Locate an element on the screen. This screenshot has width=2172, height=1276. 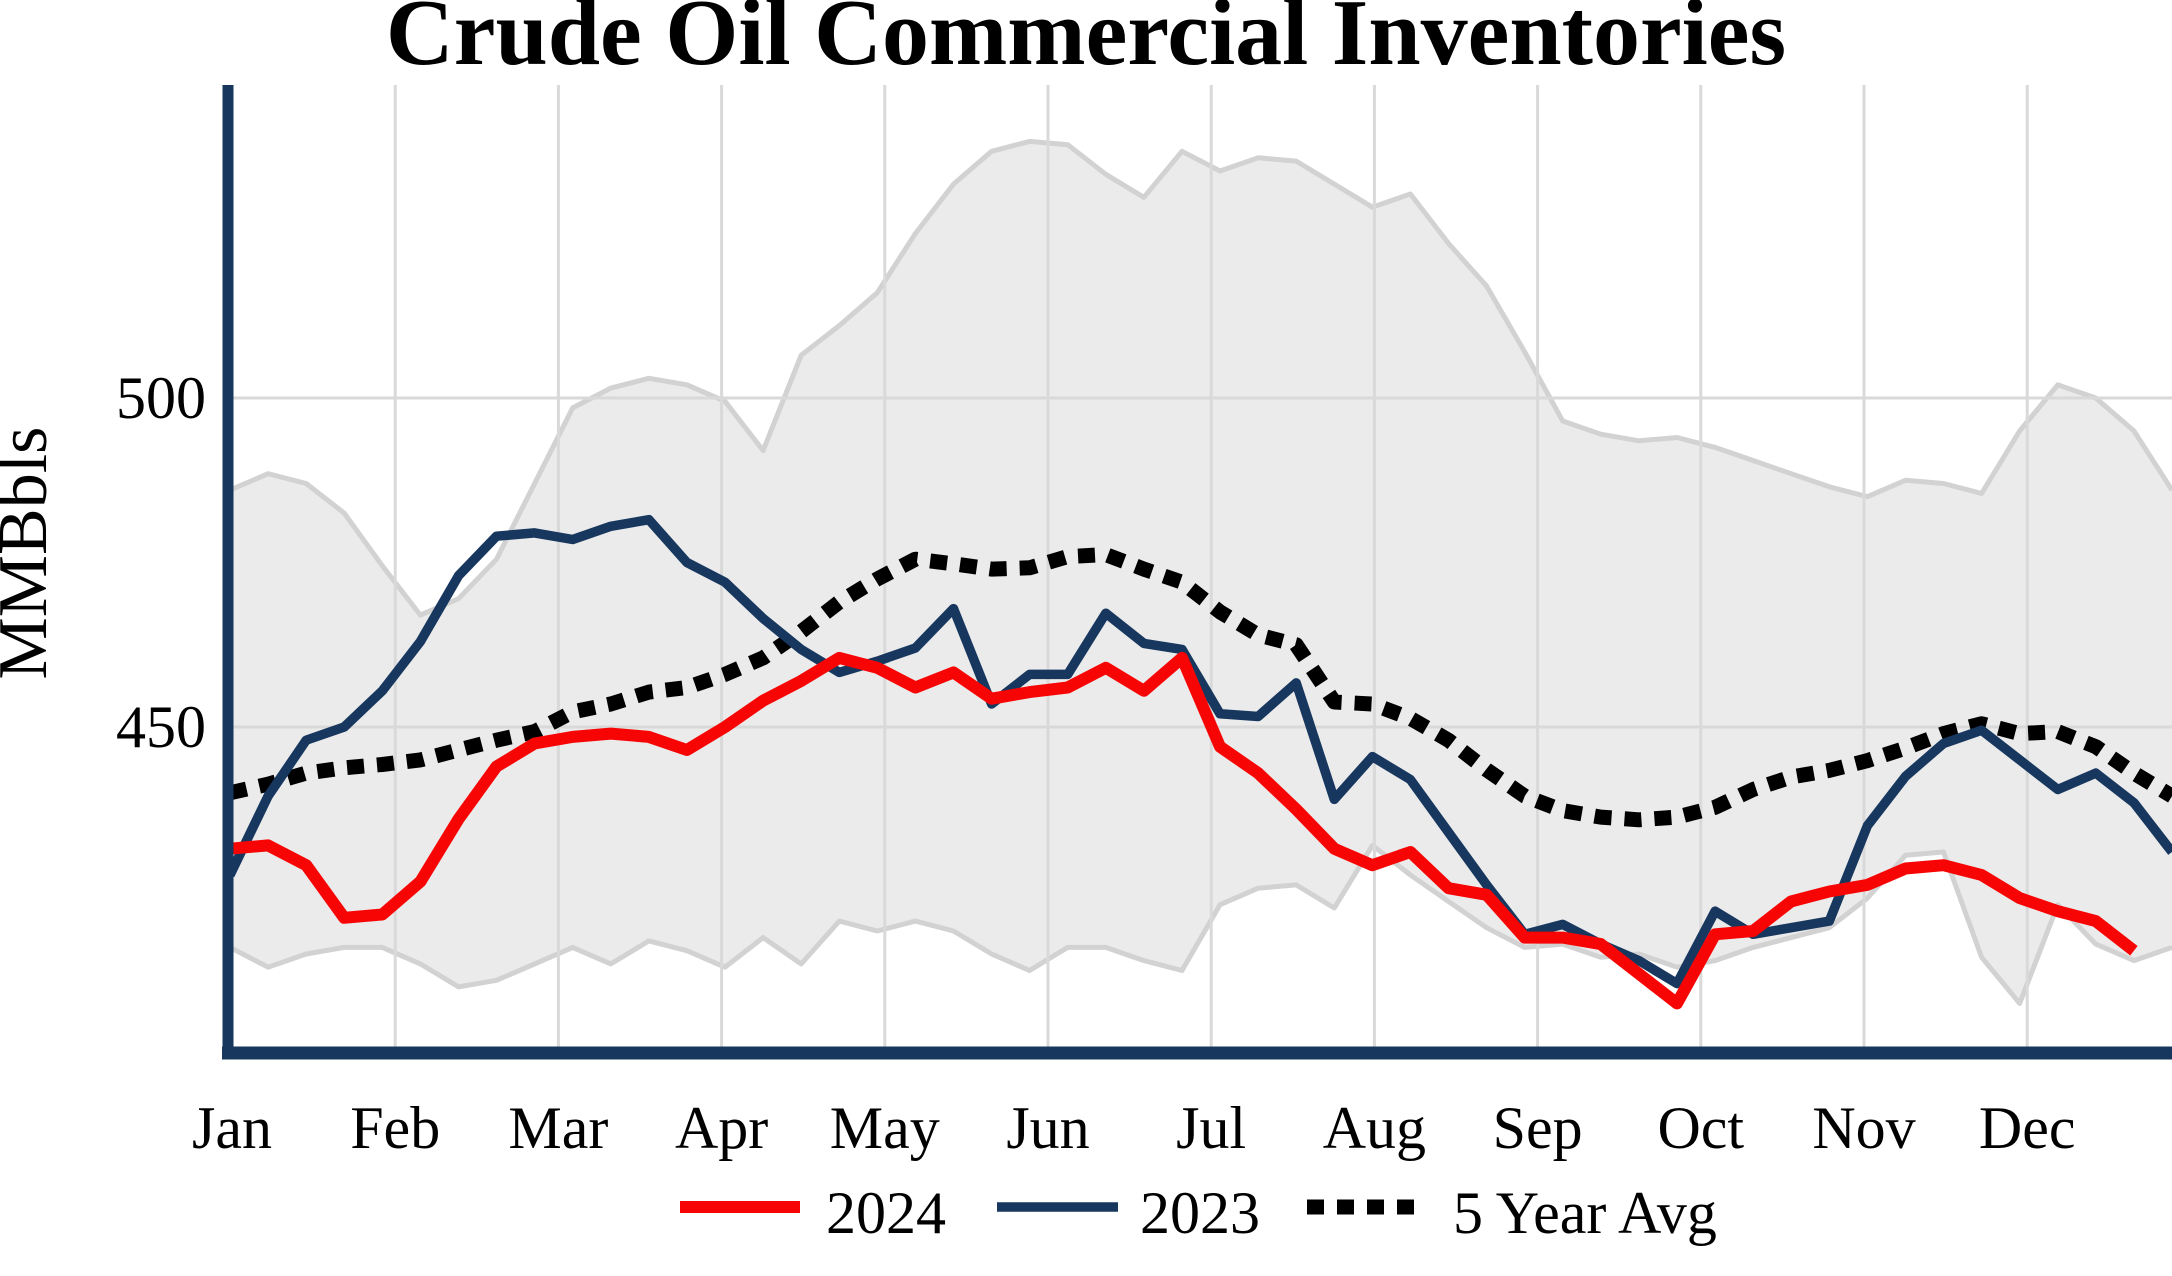
x-tick-label-may: May is located at coordinates (885, 1128).